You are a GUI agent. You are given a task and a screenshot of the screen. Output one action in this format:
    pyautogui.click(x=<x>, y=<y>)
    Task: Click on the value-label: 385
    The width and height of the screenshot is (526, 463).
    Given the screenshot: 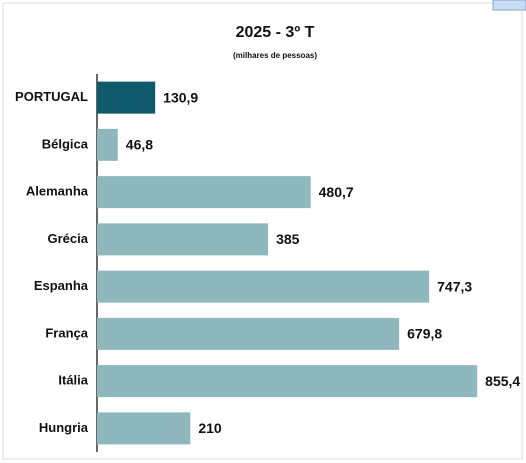 What is the action you would take?
    pyautogui.click(x=288, y=239)
    